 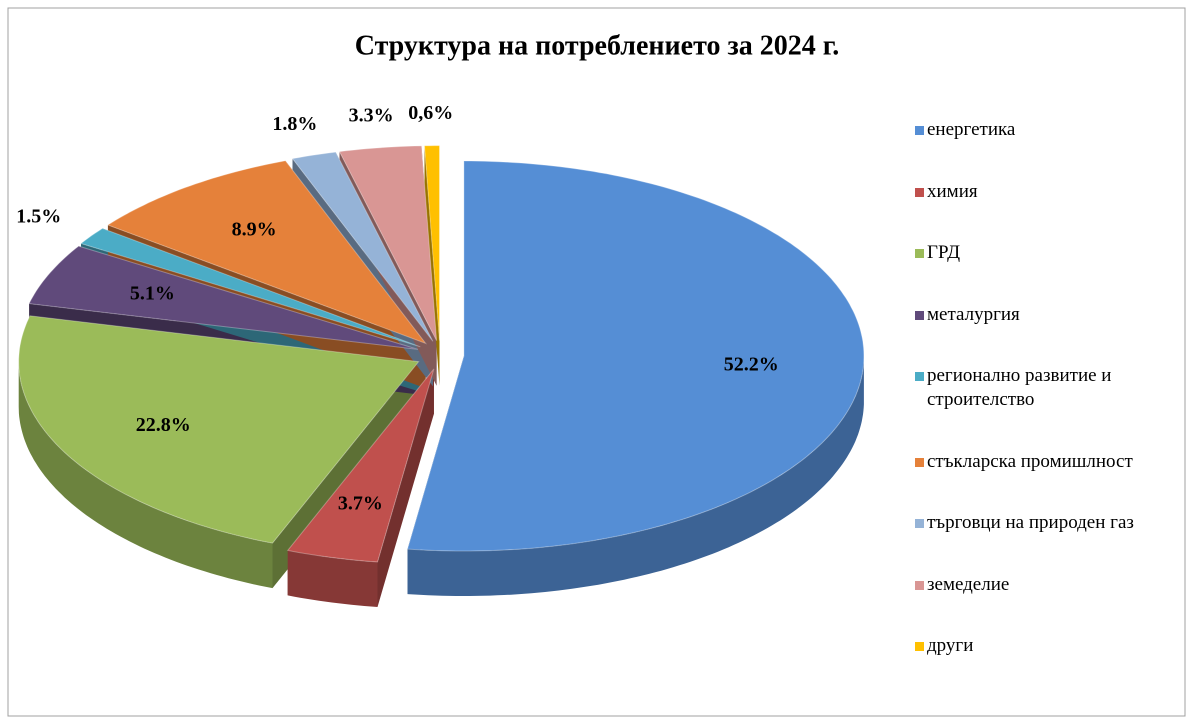 What do you see at coordinates (38, 217) in the screenshot?
I see `data-label: 1.5%` at bounding box center [38, 217].